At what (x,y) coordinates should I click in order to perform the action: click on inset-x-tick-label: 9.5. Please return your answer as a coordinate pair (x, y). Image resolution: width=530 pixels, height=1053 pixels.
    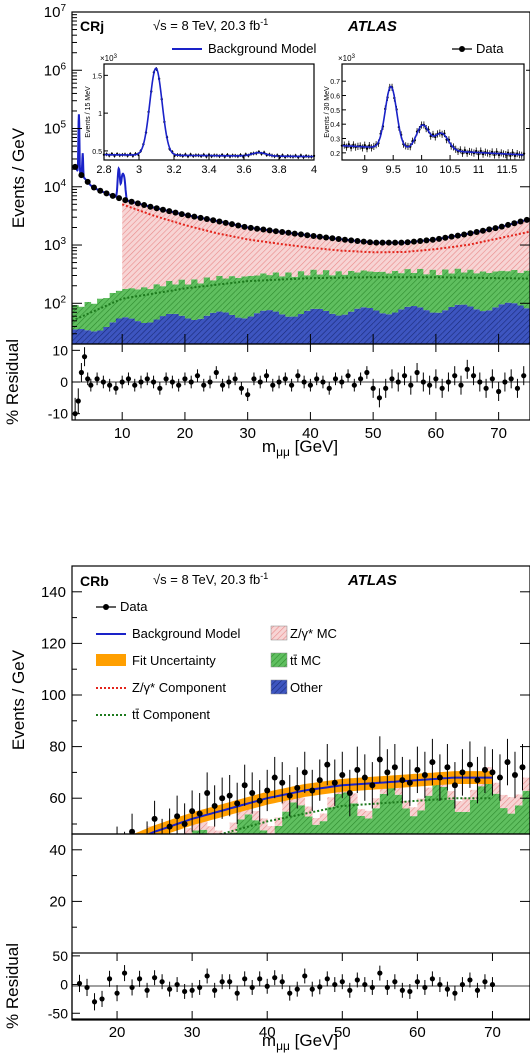
    Looking at the image, I should click on (393, 170).